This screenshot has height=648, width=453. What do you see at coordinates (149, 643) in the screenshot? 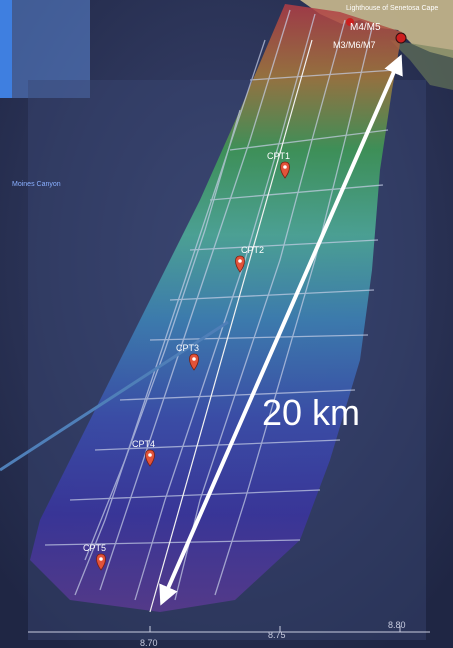
I see `x-tick-label: 8.70` at bounding box center [149, 643].